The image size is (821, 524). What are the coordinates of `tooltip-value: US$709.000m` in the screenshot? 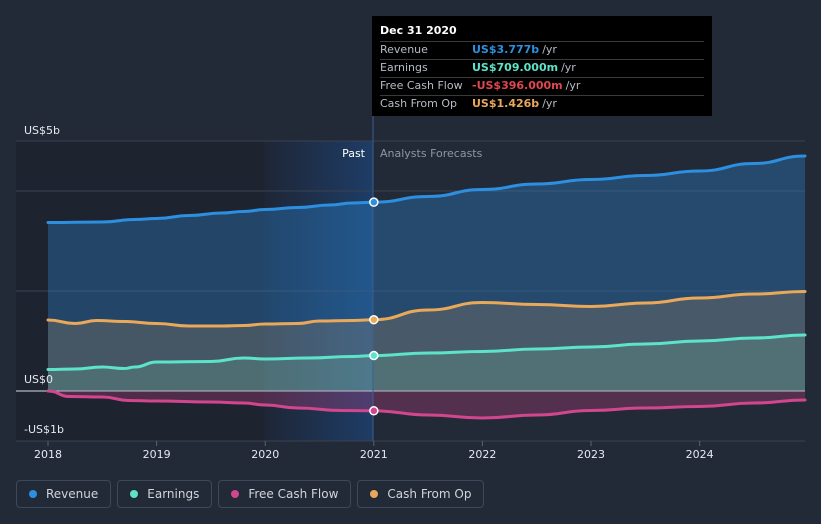 It's located at (515, 67).